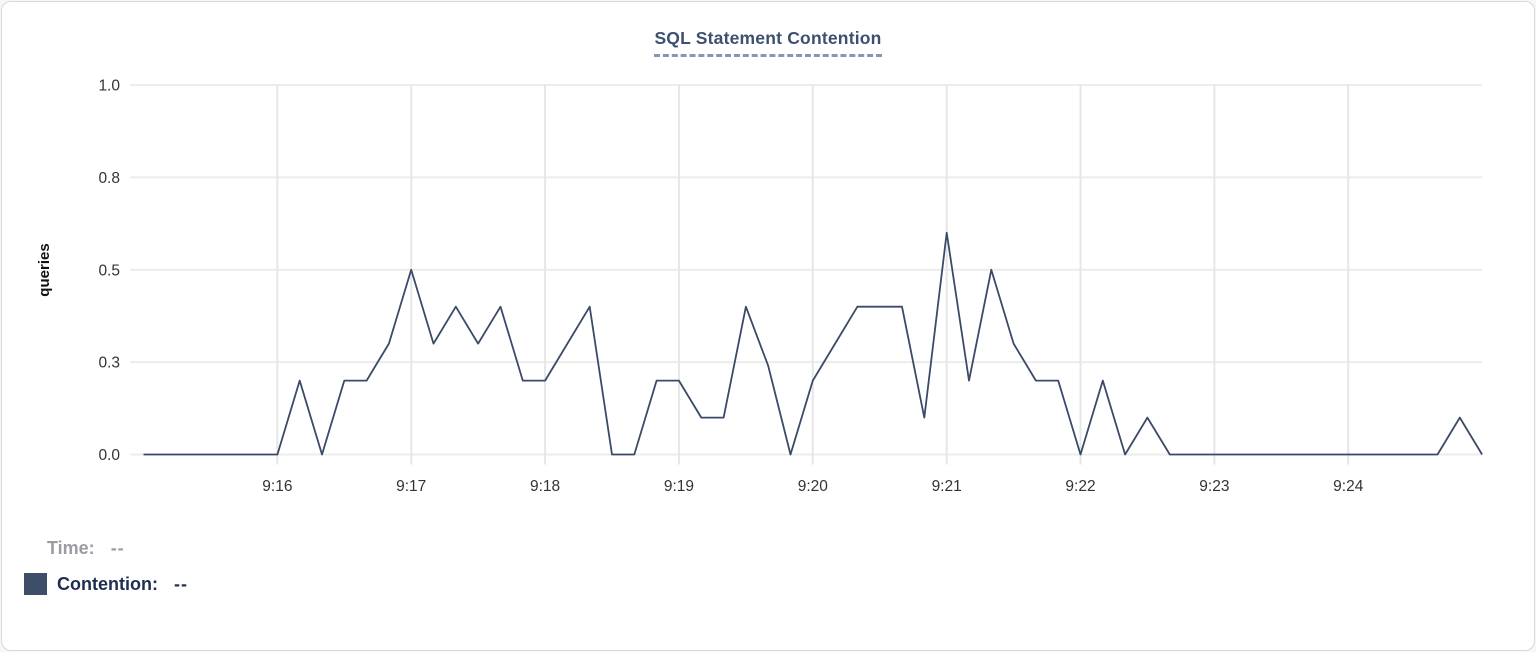 This screenshot has height=652, width=1536. What do you see at coordinates (813, 486) in the screenshot?
I see `x-tick-label: 9:20` at bounding box center [813, 486].